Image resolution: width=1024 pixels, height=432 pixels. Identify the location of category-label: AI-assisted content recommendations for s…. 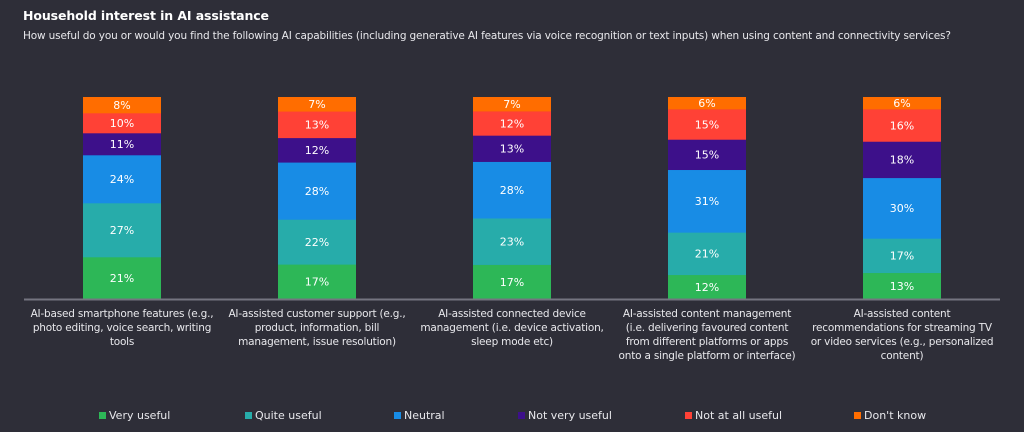
(902, 335).